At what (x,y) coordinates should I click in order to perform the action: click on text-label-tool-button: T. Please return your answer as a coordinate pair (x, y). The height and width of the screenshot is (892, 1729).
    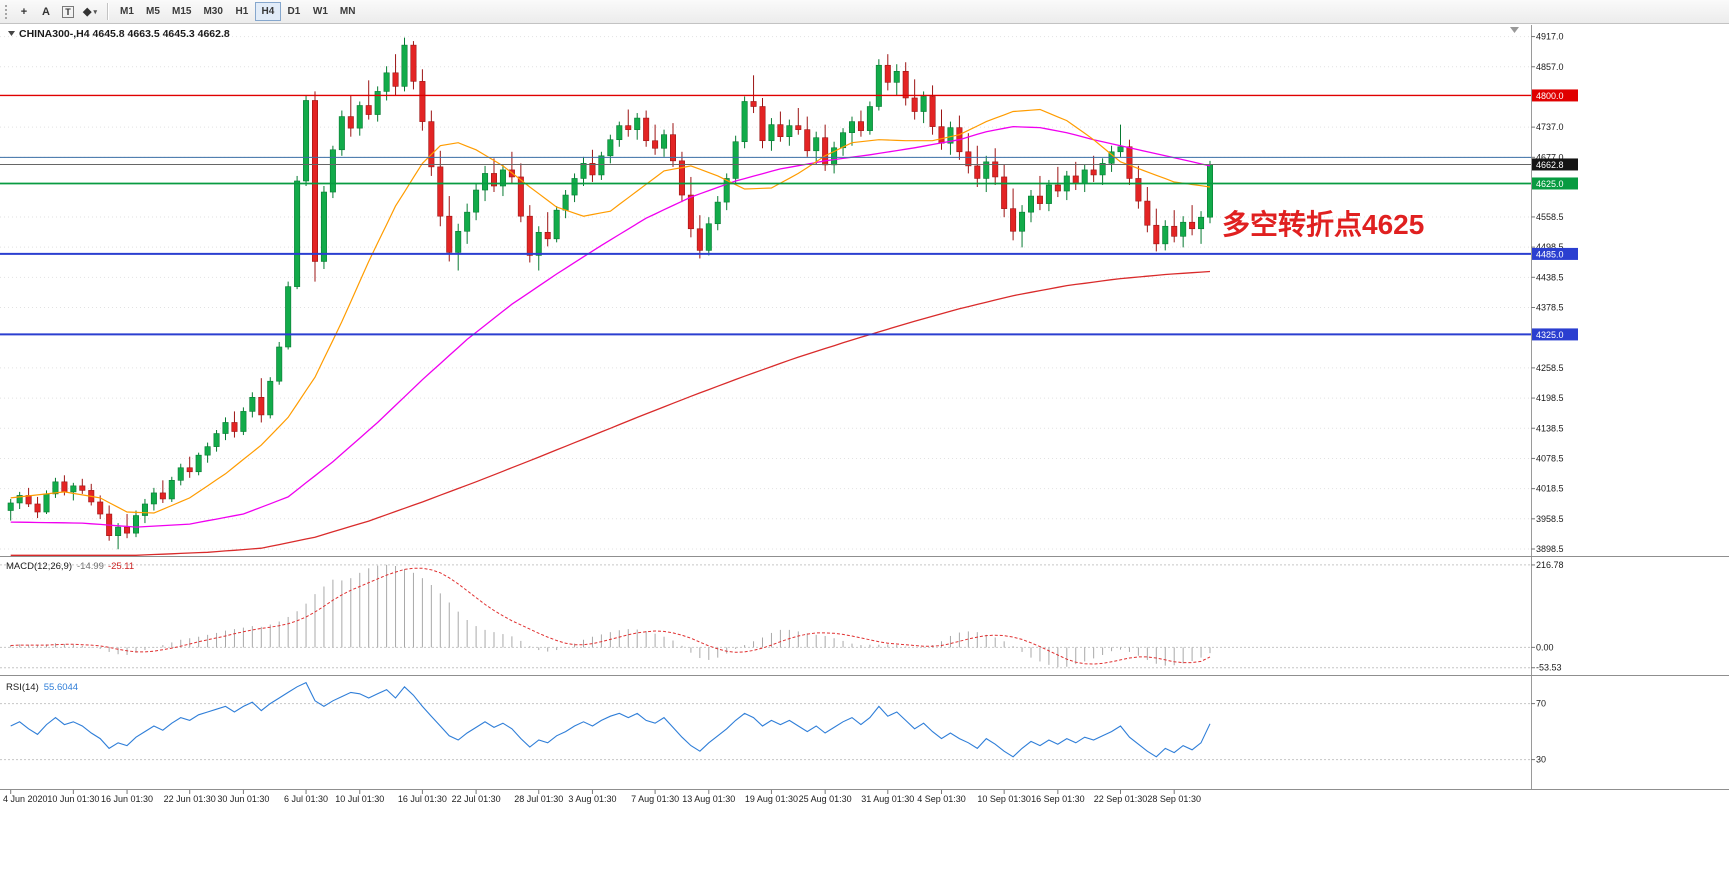
    Looking at the image, I should click on (68, 12).